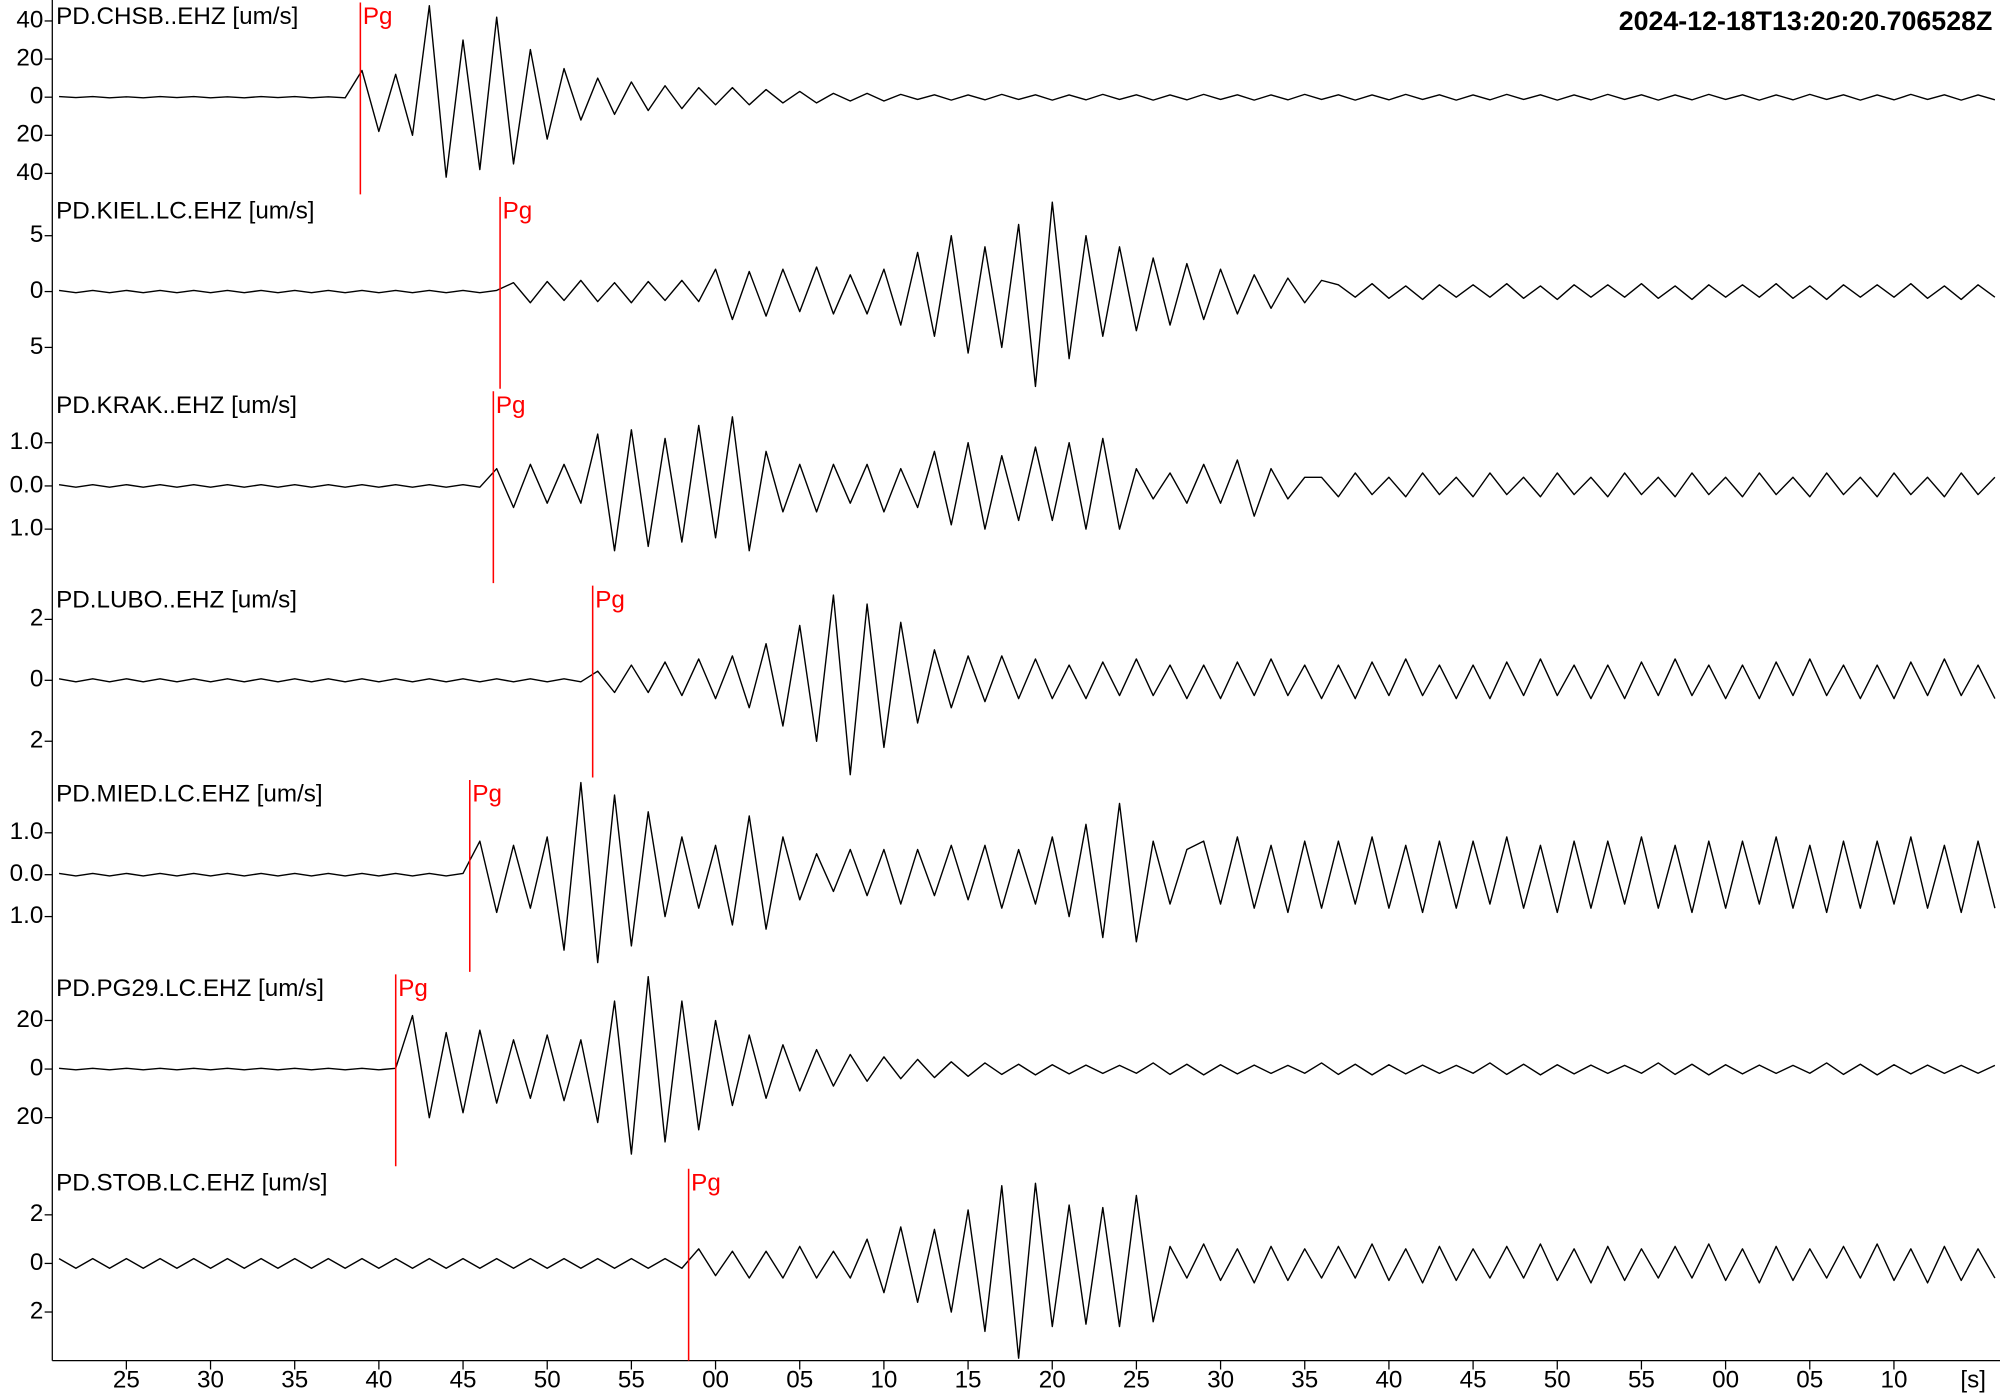 The width and height of the screenshot is (2000, 1400). What do you see at coordinates (191, 1182) in the screenshot?
I see `trace-label: PD.STOB.LC.EHZ [um/s]` at bounding box center [191, 1182].